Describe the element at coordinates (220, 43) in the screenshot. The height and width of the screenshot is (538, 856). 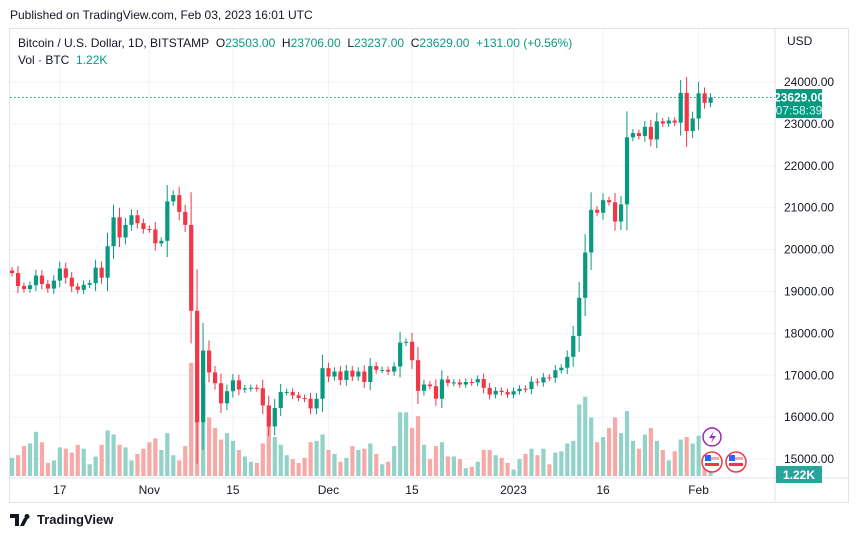
I see `open-label: O` at that location.